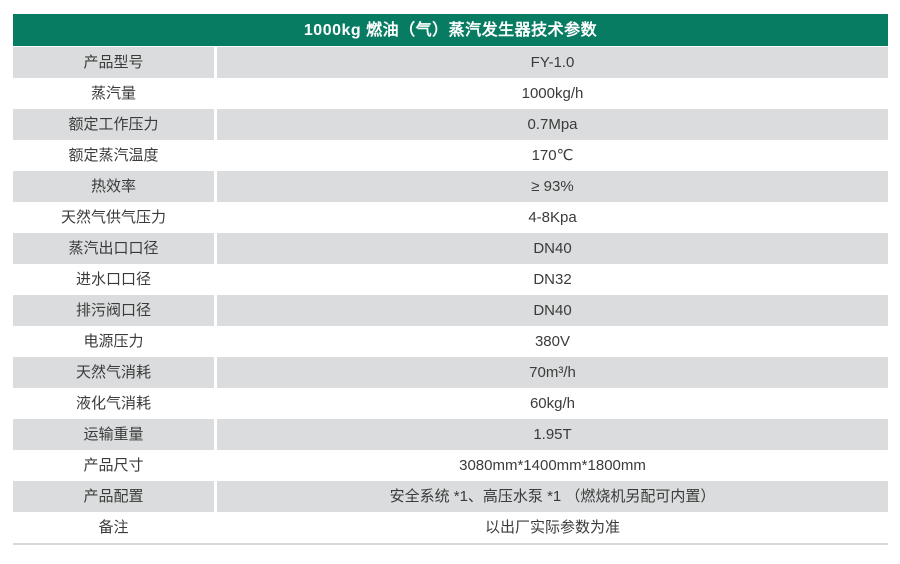  I want to click on spec-label: 液化气消耗, so click(115, 403).